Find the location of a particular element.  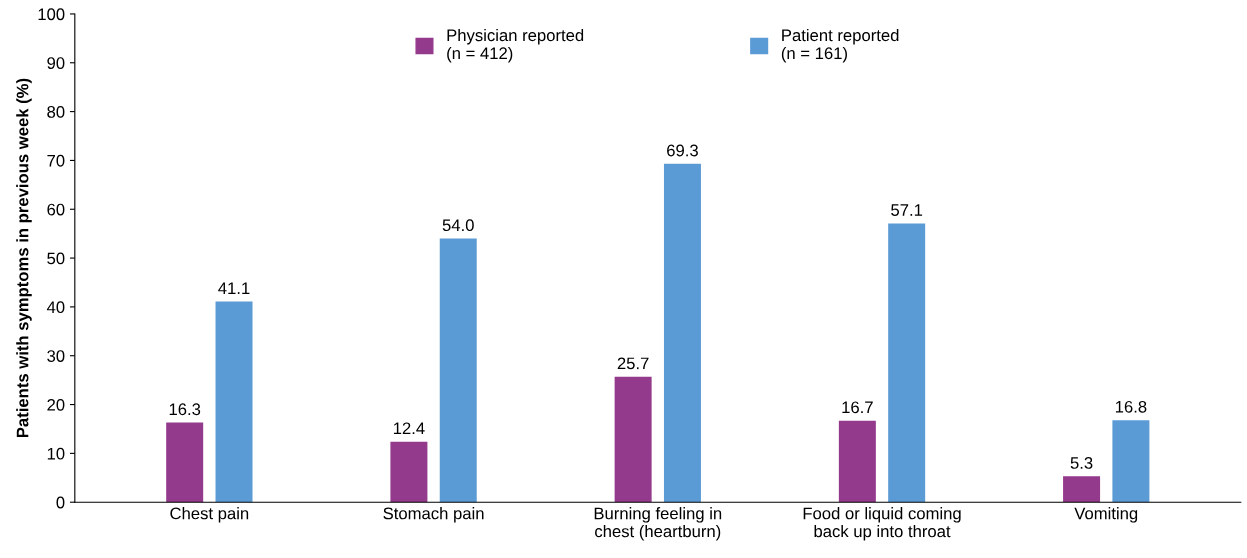

y-tick-label: 10 is located at coordinates (56, 453).